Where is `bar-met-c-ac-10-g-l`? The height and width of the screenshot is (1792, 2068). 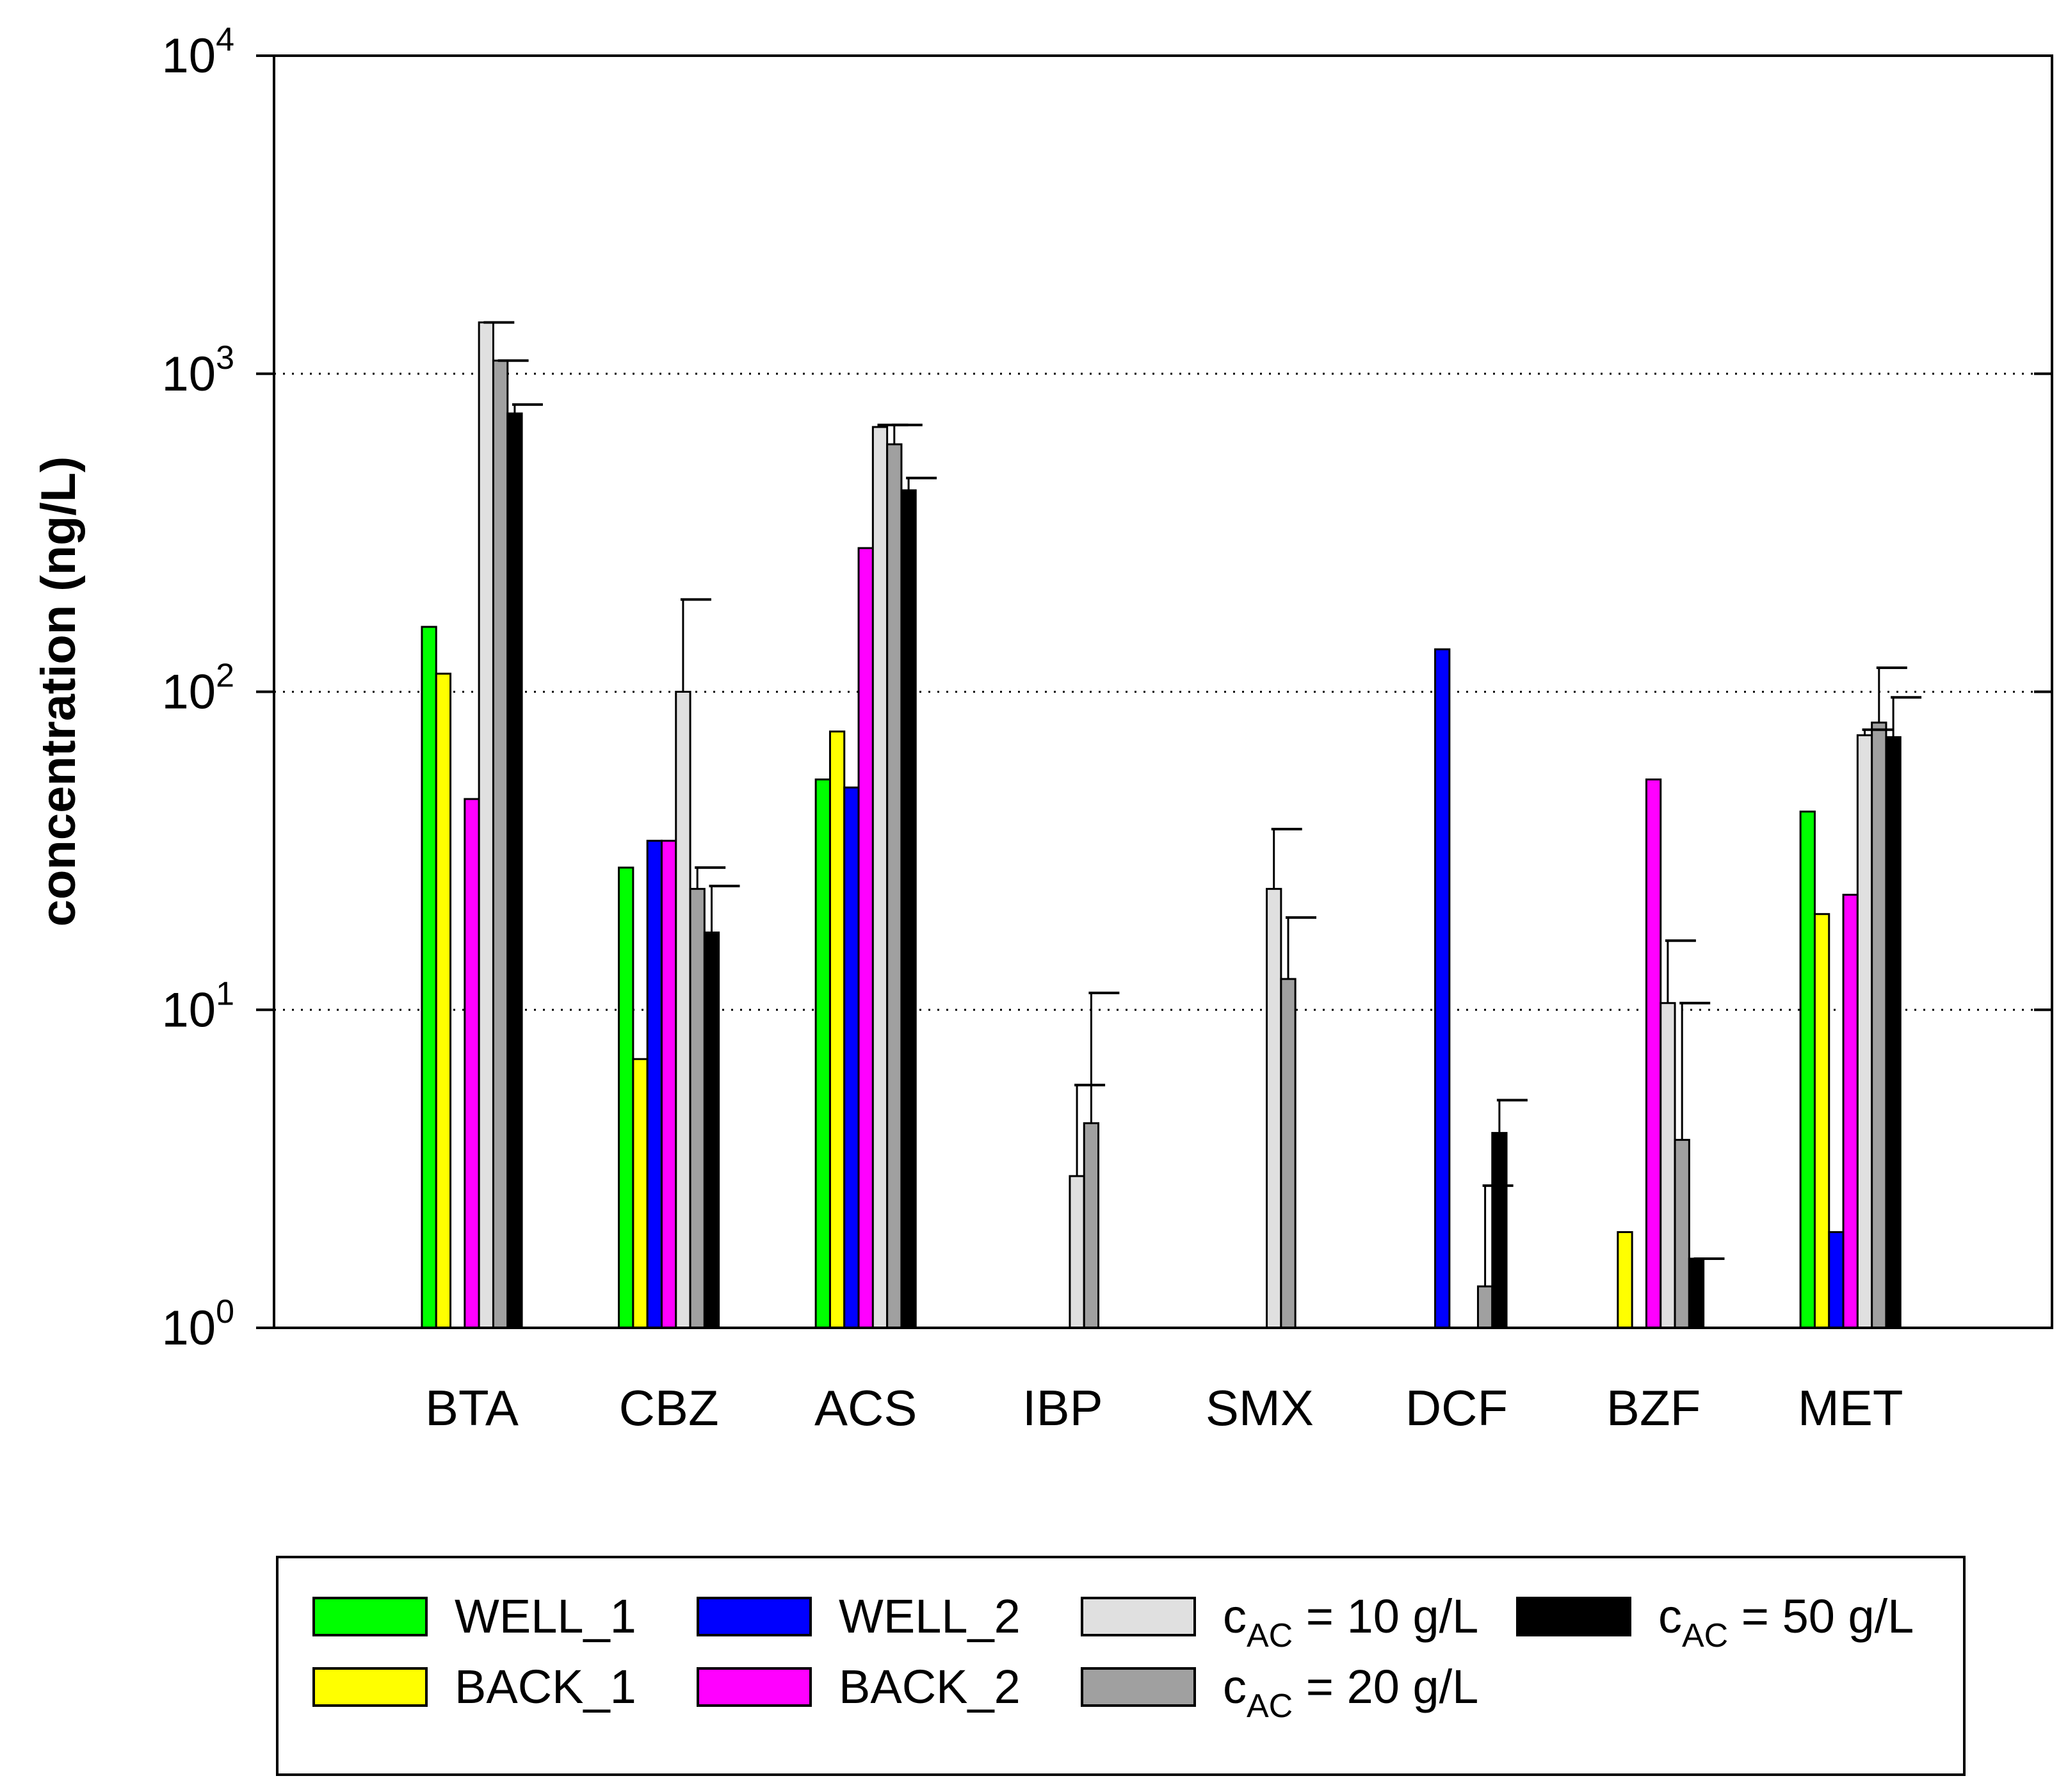 bar-met-c-ac-10-g-l is located at coordinates (1864, 1031).